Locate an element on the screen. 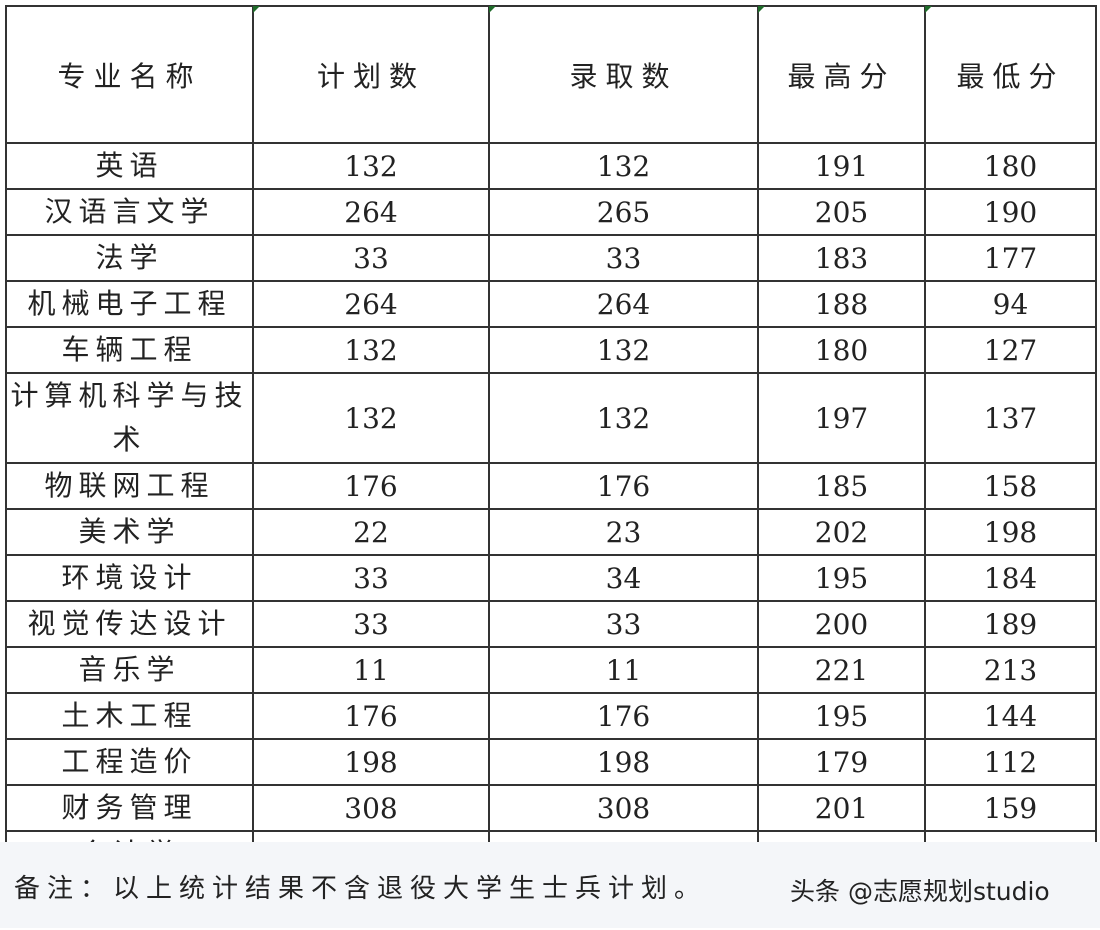  table-row: 音乐学 11 11 221 213 is located at coordinates (551, 670).